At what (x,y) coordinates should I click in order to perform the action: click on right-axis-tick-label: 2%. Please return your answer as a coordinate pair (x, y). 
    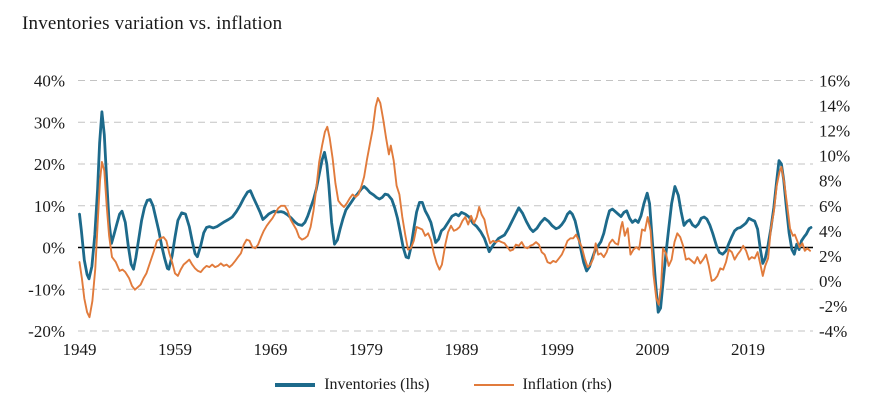
    Looking at the image, I should click on (830, 256).